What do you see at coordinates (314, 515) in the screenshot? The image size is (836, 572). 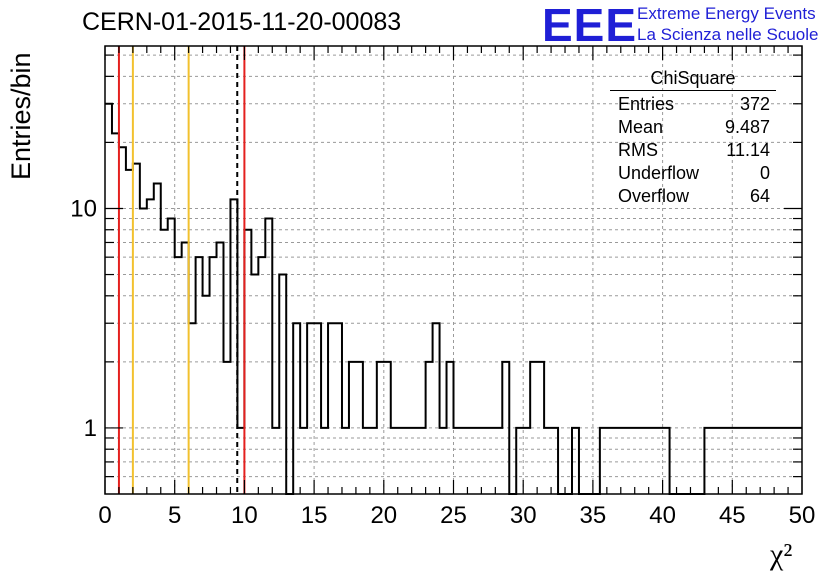 I see `x-tick-label: 15` at bounding box center [314, 515].